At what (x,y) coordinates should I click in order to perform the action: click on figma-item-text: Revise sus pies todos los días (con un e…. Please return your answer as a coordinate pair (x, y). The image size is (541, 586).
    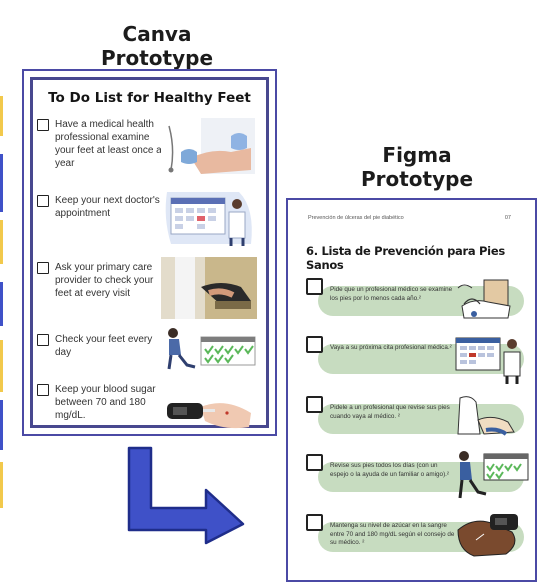
    Looking at the image, I should click on (390, 470).